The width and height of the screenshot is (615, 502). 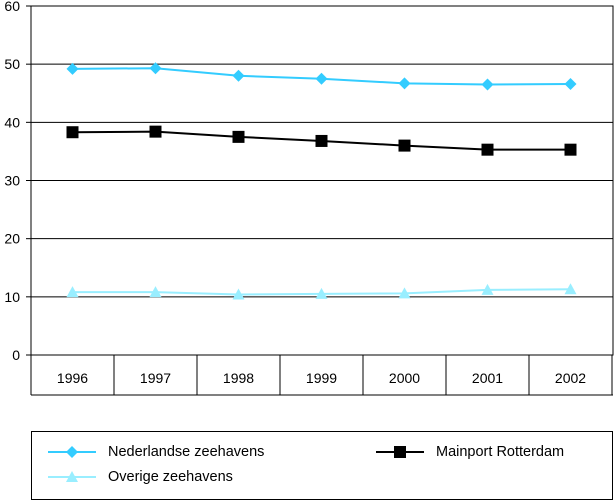 I want to click on x-tick-label: 1997, so click(x=155, y=378).